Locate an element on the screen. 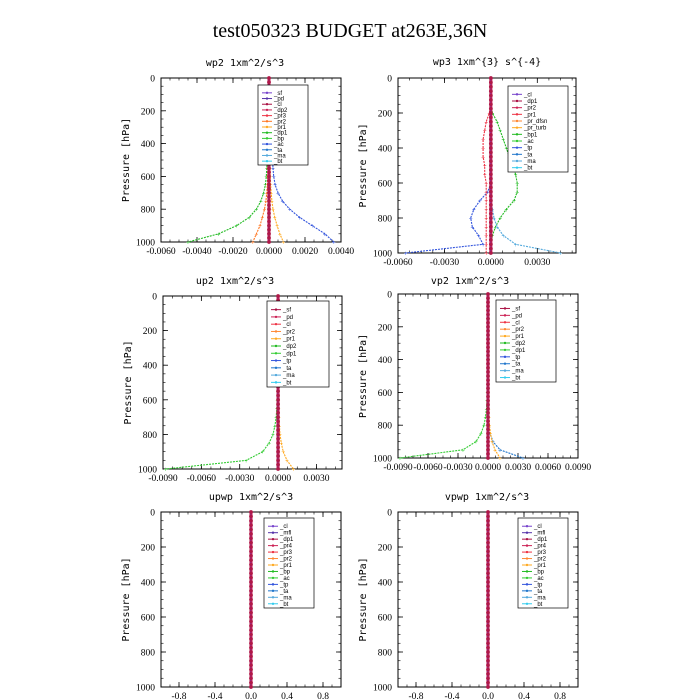  legend-entry: _ac is located at coordinates (278, 145).